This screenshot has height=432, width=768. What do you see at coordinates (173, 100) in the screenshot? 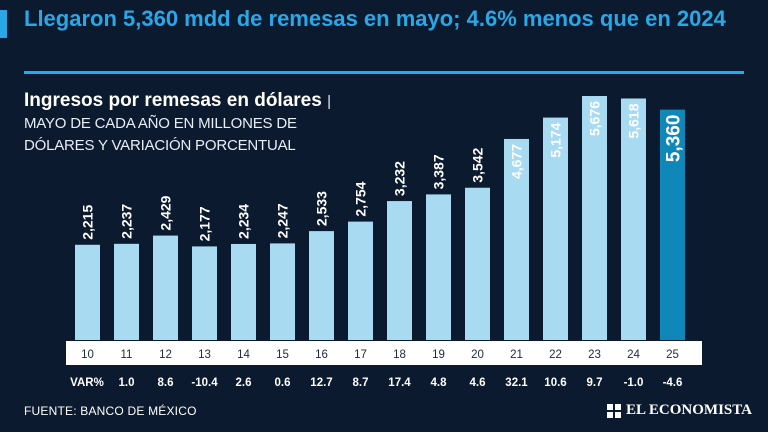
I see `chart-title: Ingresos por remesas en dólares` at bounding box center [173, 100].